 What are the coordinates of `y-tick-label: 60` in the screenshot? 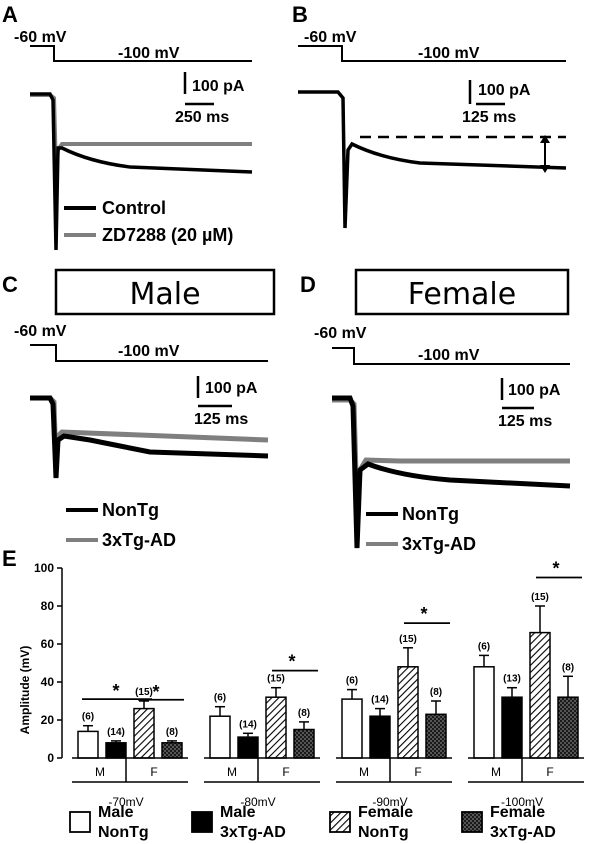 It's located at (48, 644).